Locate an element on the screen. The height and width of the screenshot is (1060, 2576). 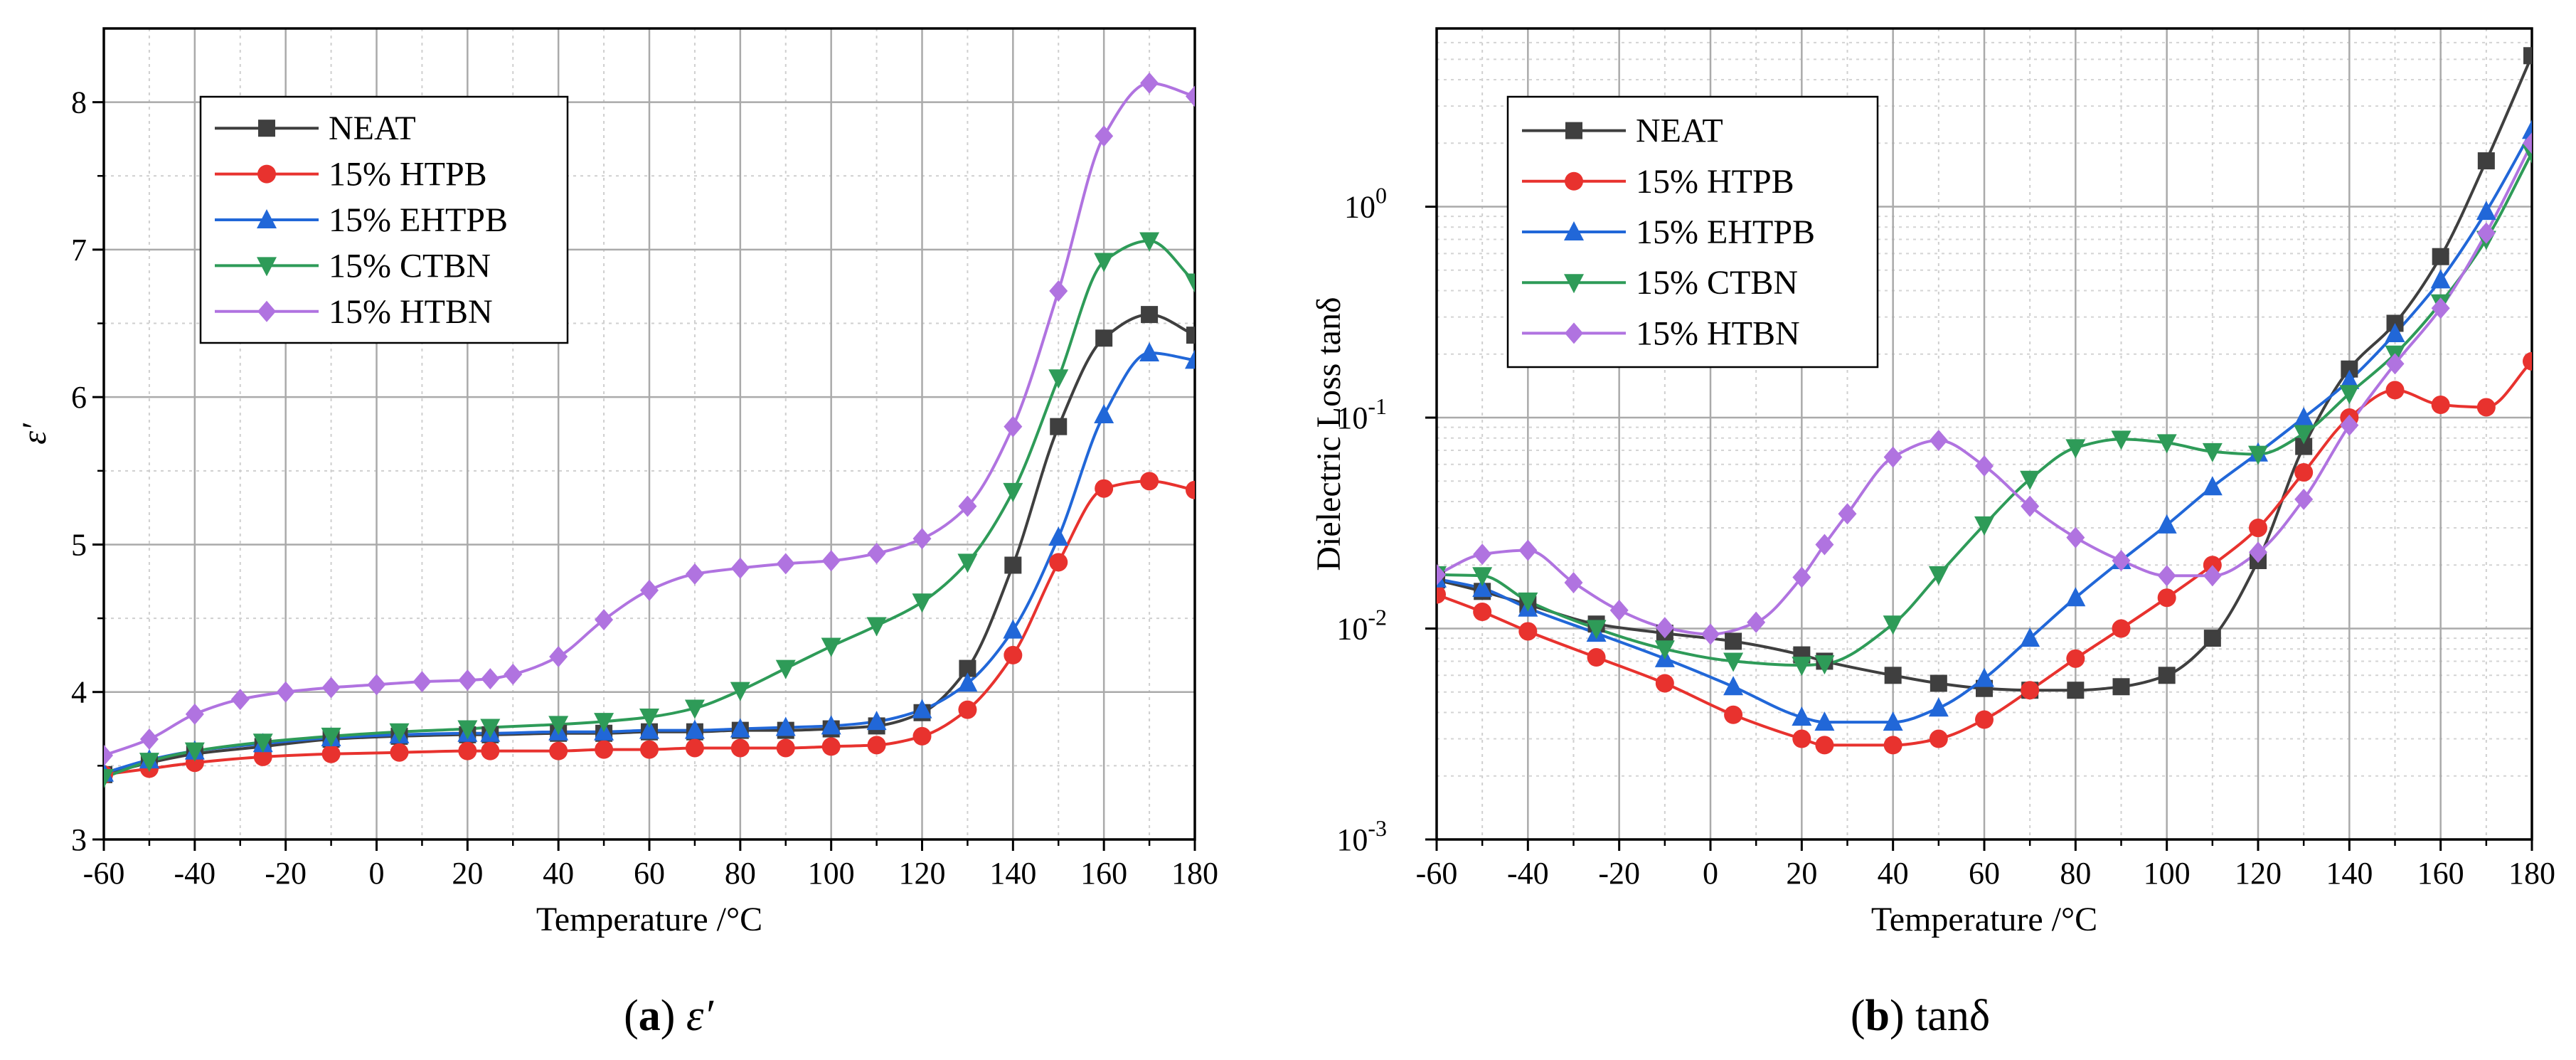
legend-marker-15pct-ehtpb is located at coordinates (267, 218).